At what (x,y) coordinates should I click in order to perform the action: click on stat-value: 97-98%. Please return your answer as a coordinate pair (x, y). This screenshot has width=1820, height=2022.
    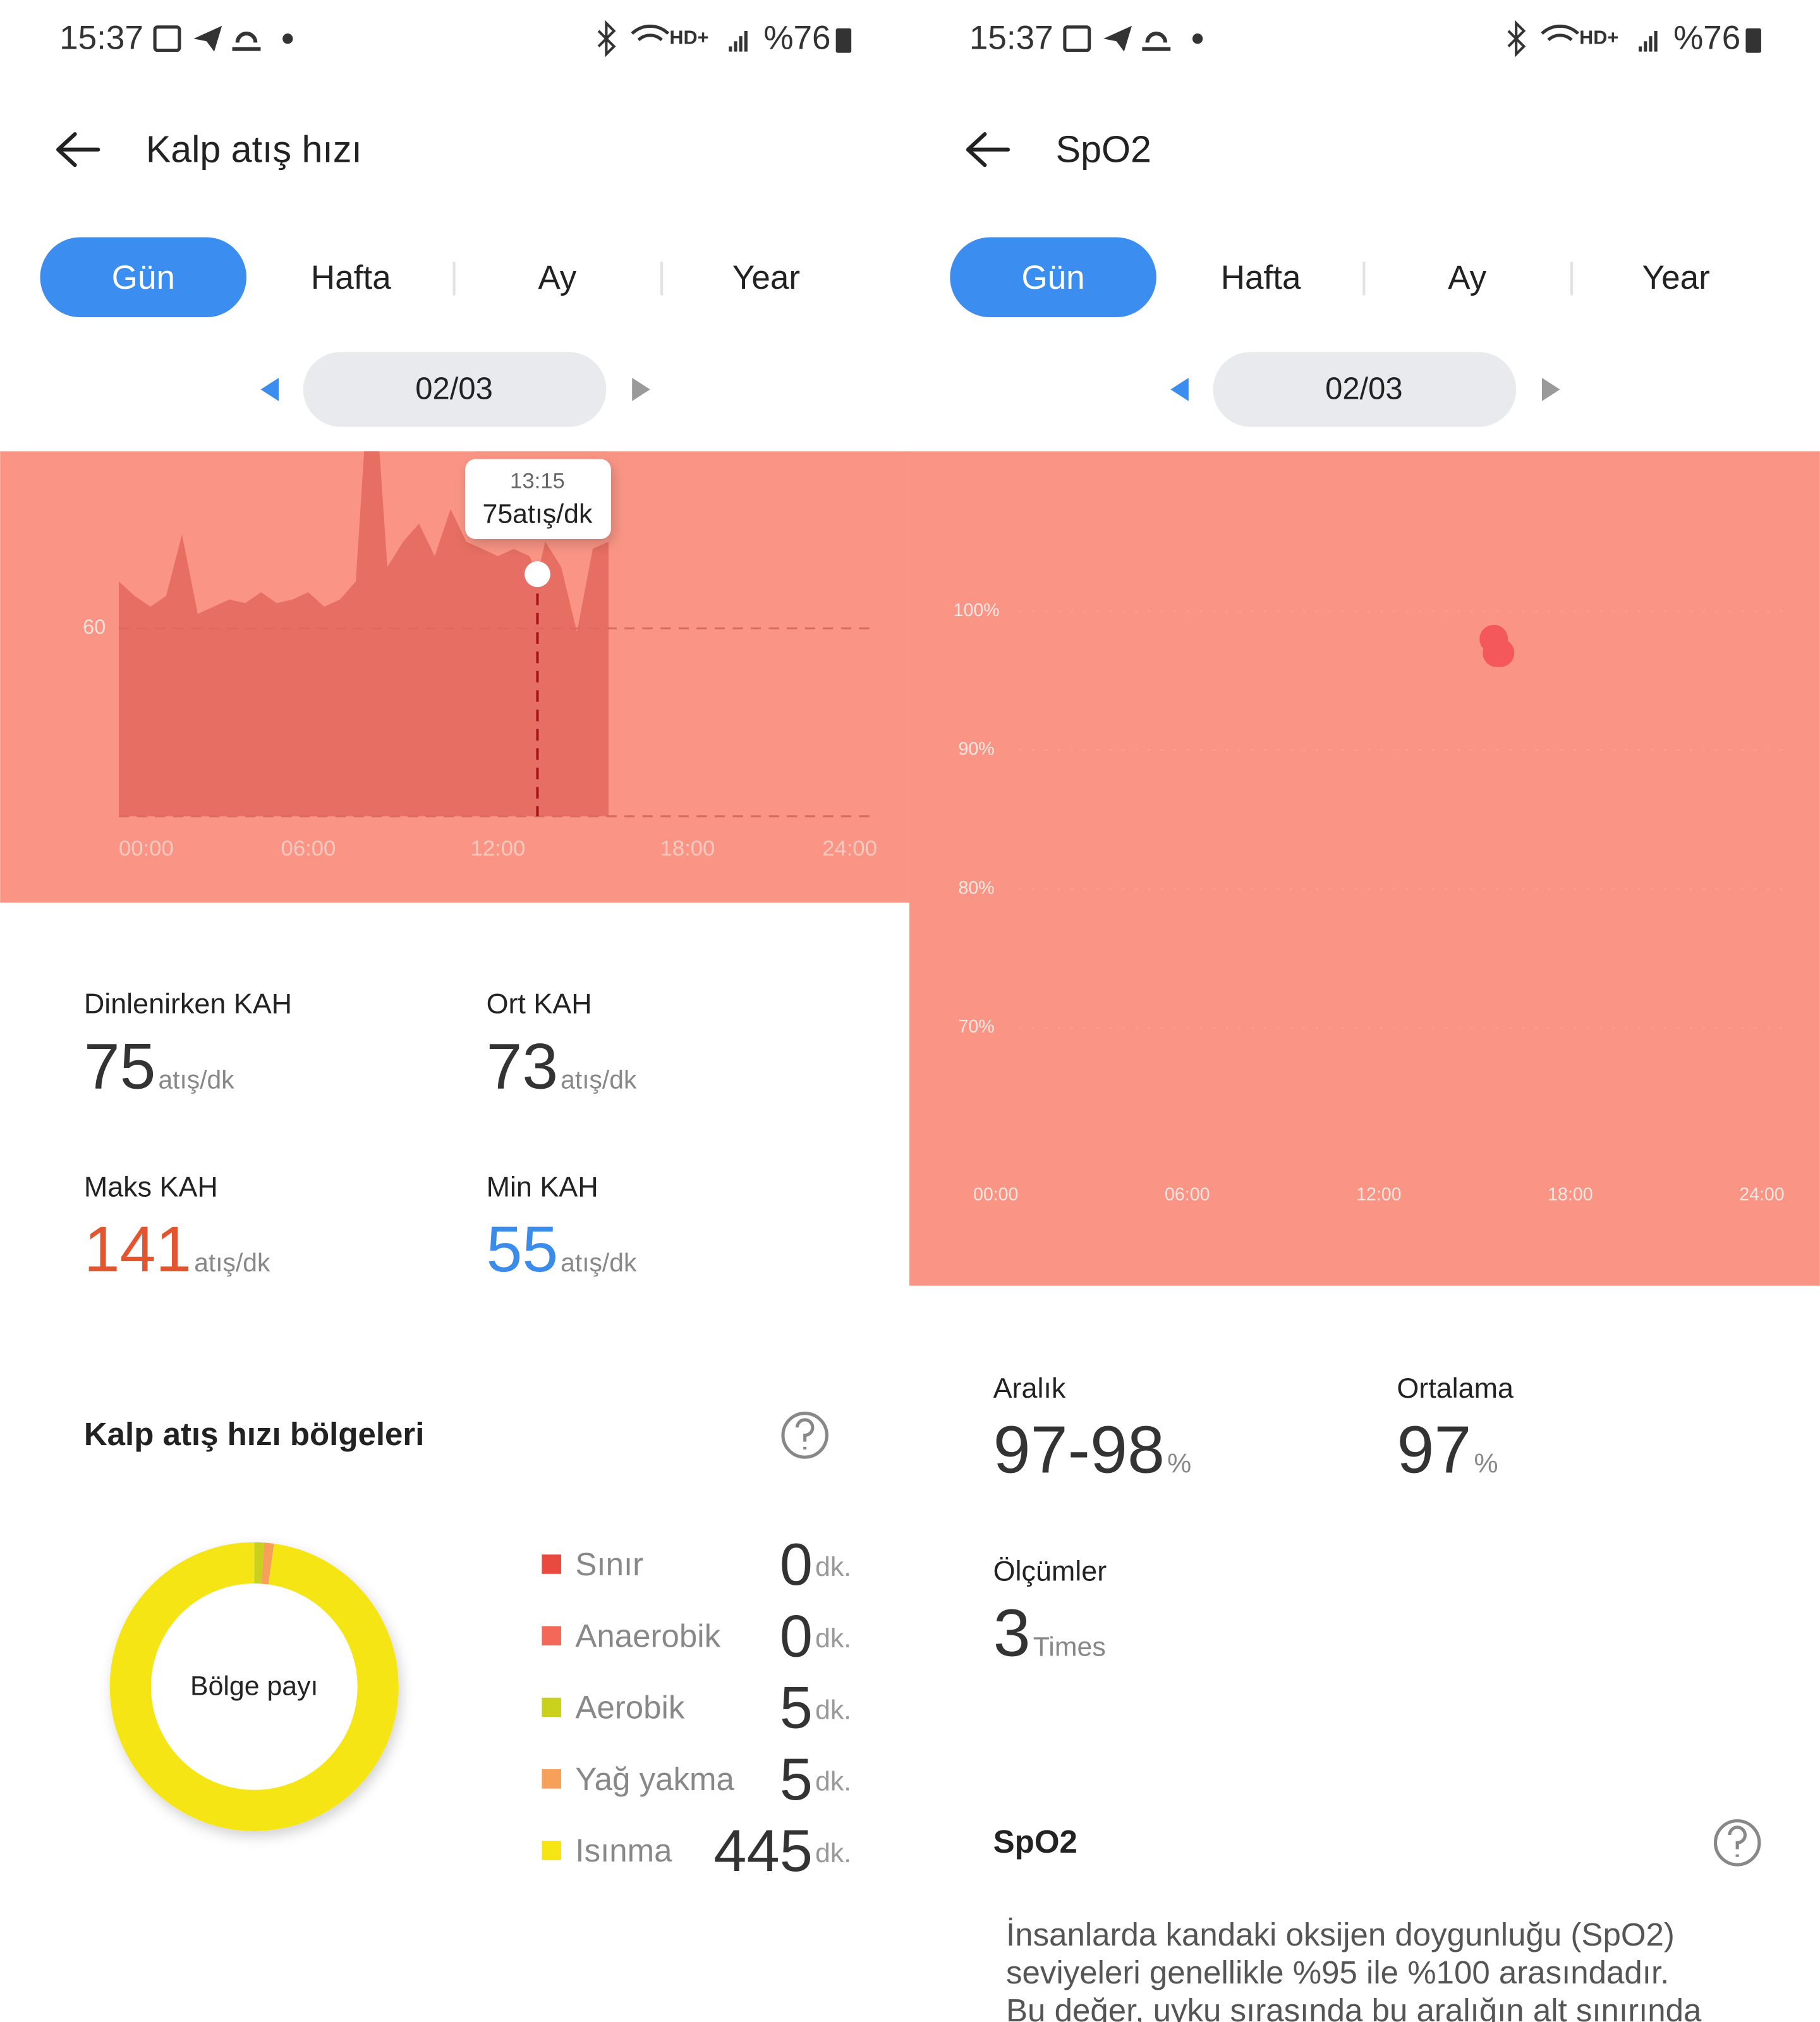
    Looking at the image, I should click on (1092, 1450).